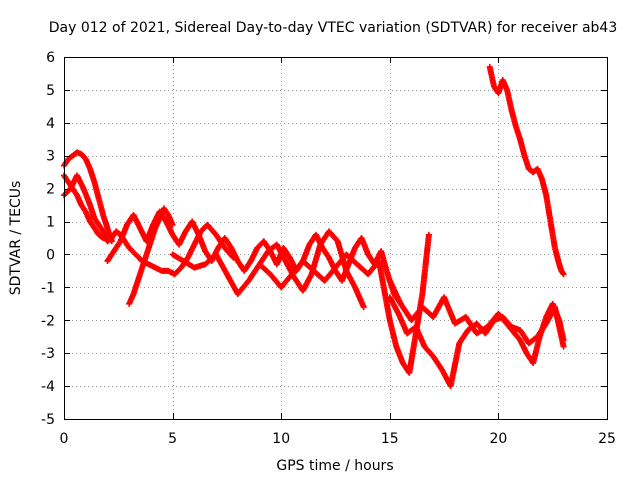 The height and width of the screenshot is (480, 640). Describe the element at coordinates (16, 238) in the screenshot. I see `y-axis-label: SDTVAR / TECUs` at that location.